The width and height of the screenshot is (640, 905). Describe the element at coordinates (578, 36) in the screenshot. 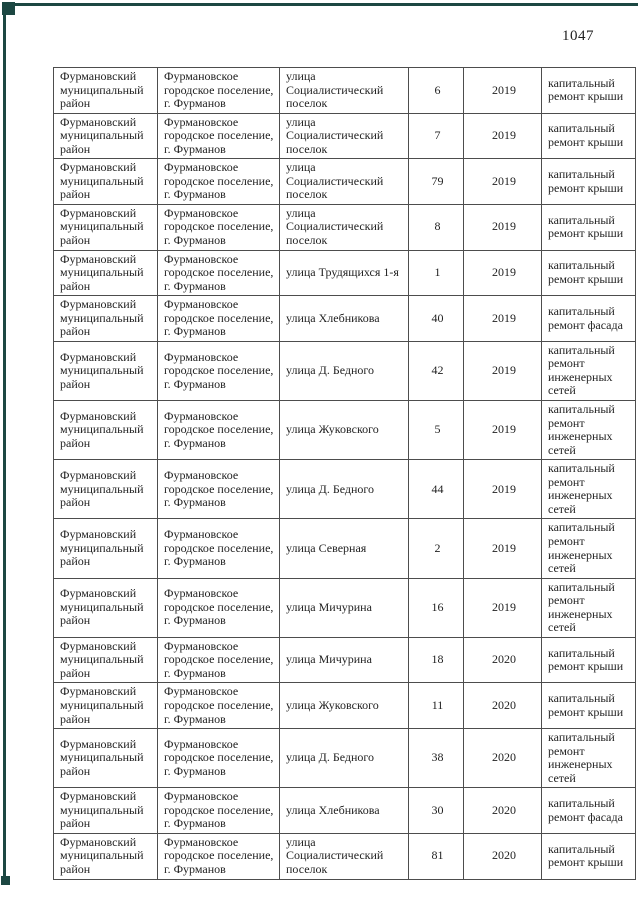

I see `page-number: 1047` at that location.